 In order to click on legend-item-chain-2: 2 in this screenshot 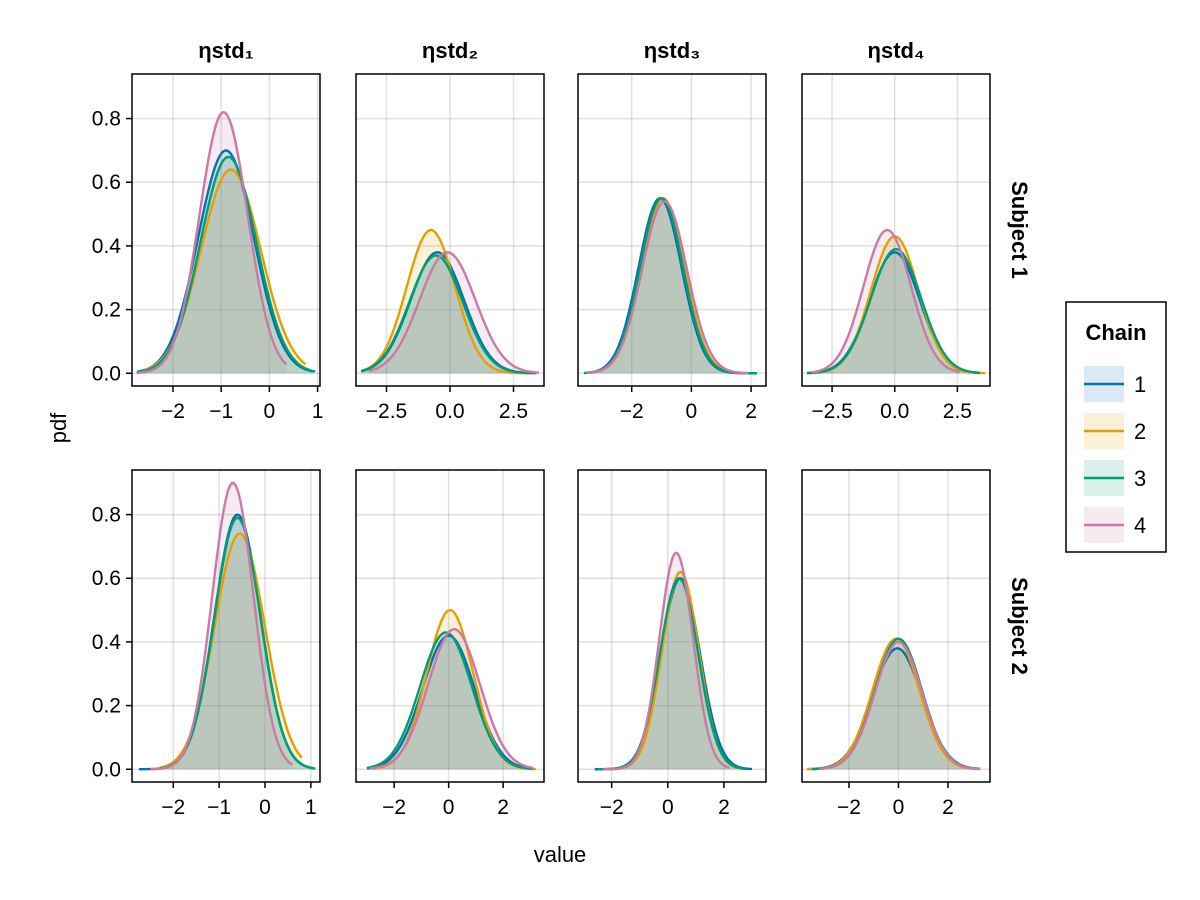, I will do `click(1115, 431)`.